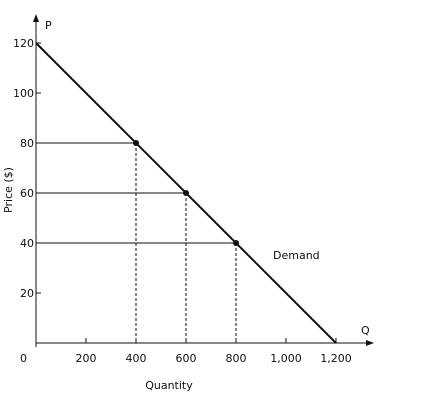 The image size is (421, 406). What do you see at coordinates (23, 43) in the screenshot?
I see `y-tick-label: 120` at bounding box center [23, 43].